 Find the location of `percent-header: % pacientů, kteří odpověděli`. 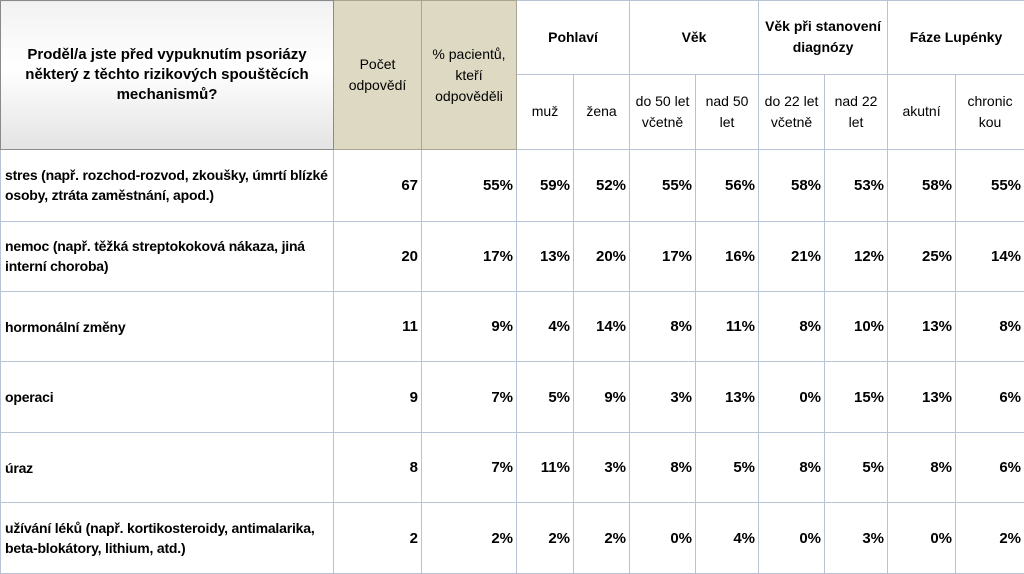

percent-header: % pacientů, kteří odpověděli is located at coordinates (469, 75).